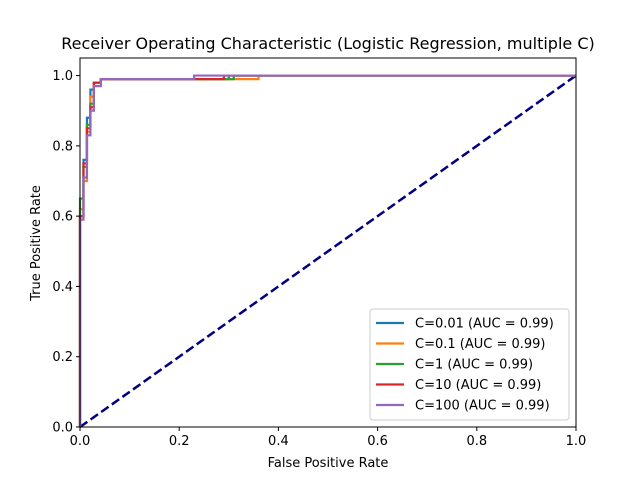  Describe the element at coordinates (476, 441) in the screenshot. I see `x-tick-label: 0.8` at that location.